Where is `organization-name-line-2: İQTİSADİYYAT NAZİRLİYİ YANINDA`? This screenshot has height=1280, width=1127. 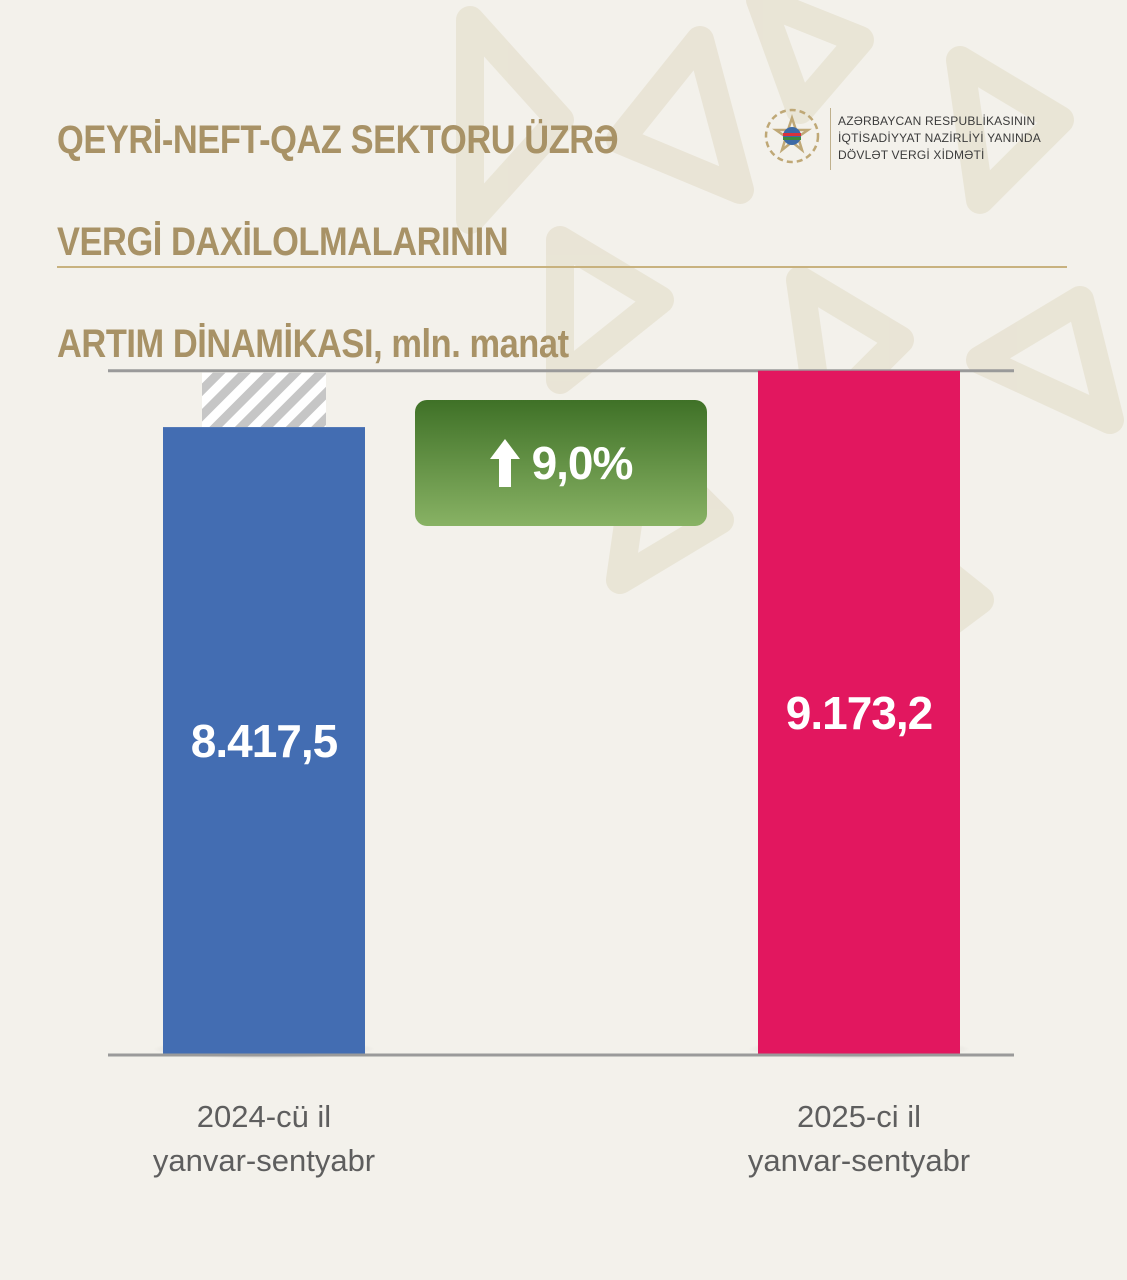 organization-name-line-2: İQTİSADİYYAT NAZİRLİYİ YANINDA is located at coordinates (939, 138).